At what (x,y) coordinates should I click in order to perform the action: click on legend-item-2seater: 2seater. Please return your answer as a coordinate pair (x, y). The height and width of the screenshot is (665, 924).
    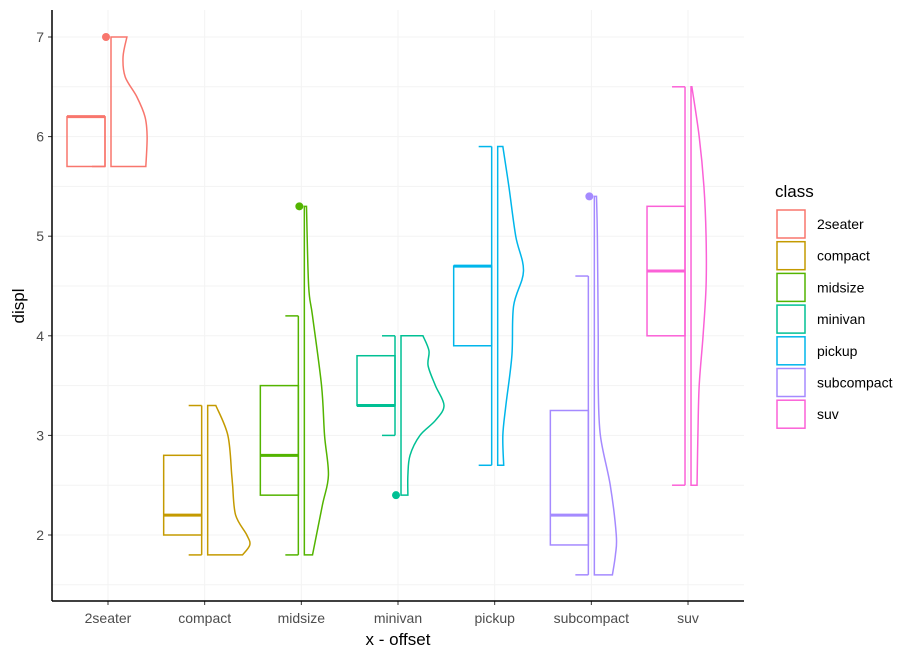
    Looking at the image, I should click on (820, 224).